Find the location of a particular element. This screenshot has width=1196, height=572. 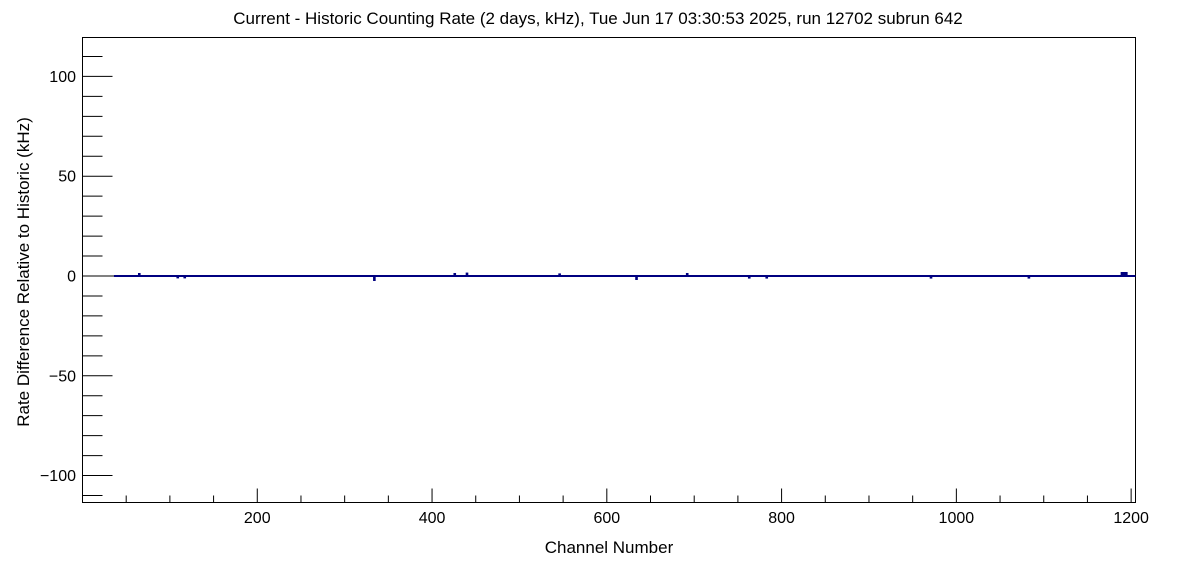

y-tick-label: 0 is located at coordinates (71, 276).